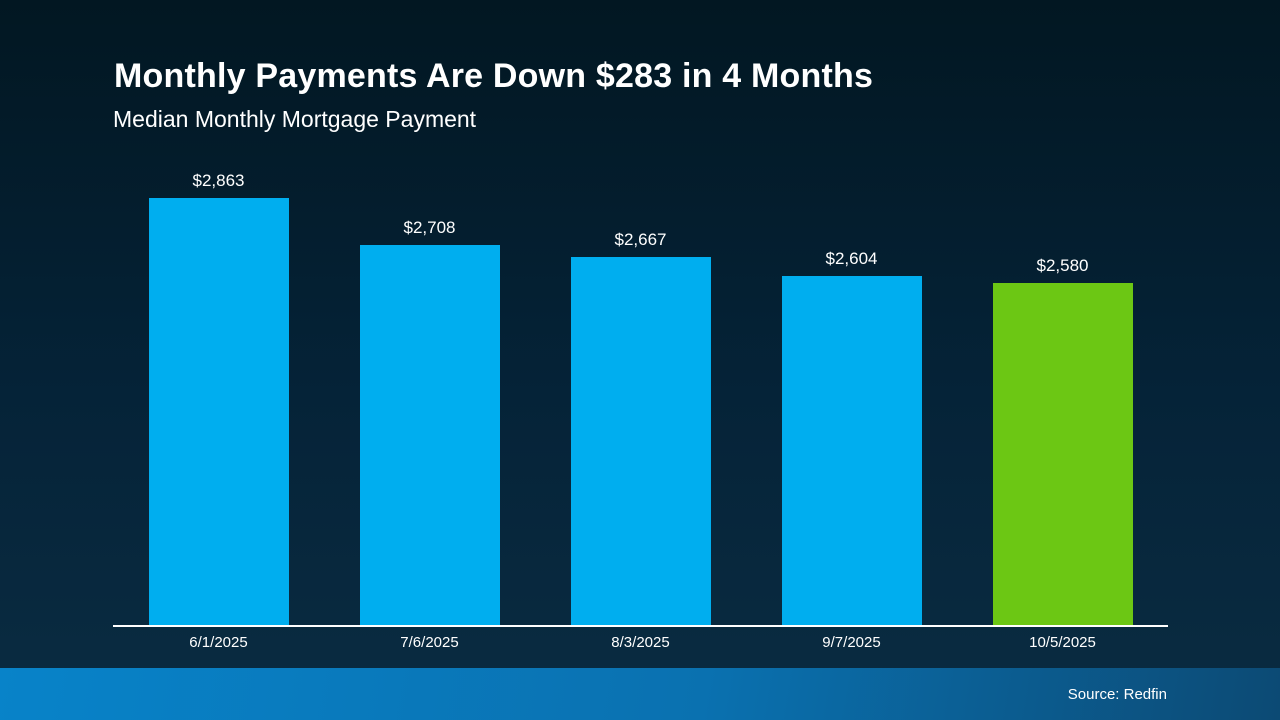  I want to click on x-axis-label: 8/3/2025, so click(640, 642).